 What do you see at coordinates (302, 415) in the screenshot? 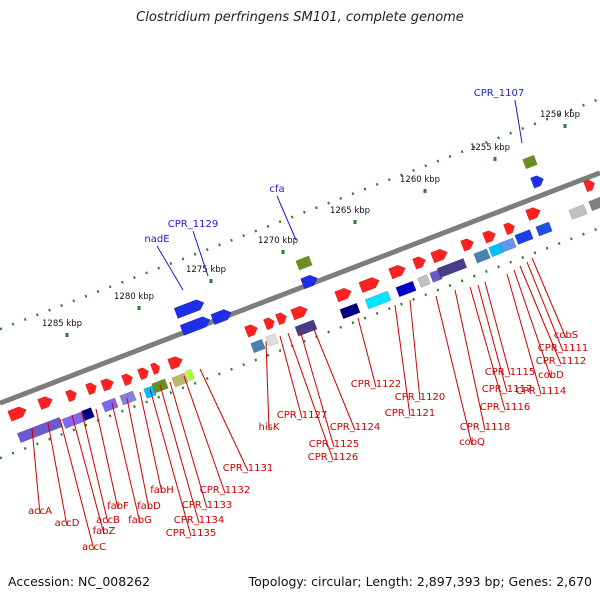
I see `gene-label: CPR_1127` at bounding box center [302, 415].